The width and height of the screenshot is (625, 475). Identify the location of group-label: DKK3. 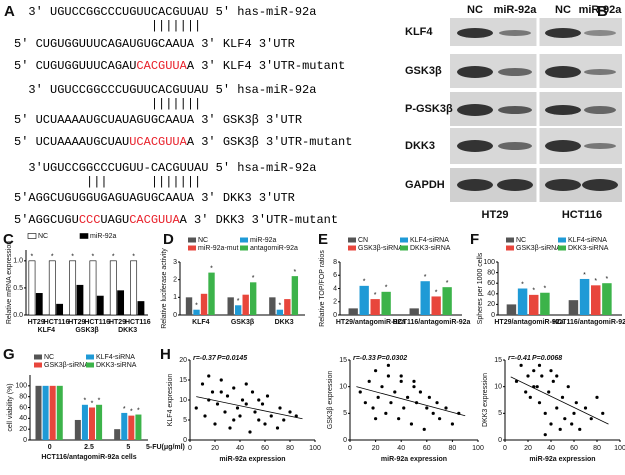
(127, 330).